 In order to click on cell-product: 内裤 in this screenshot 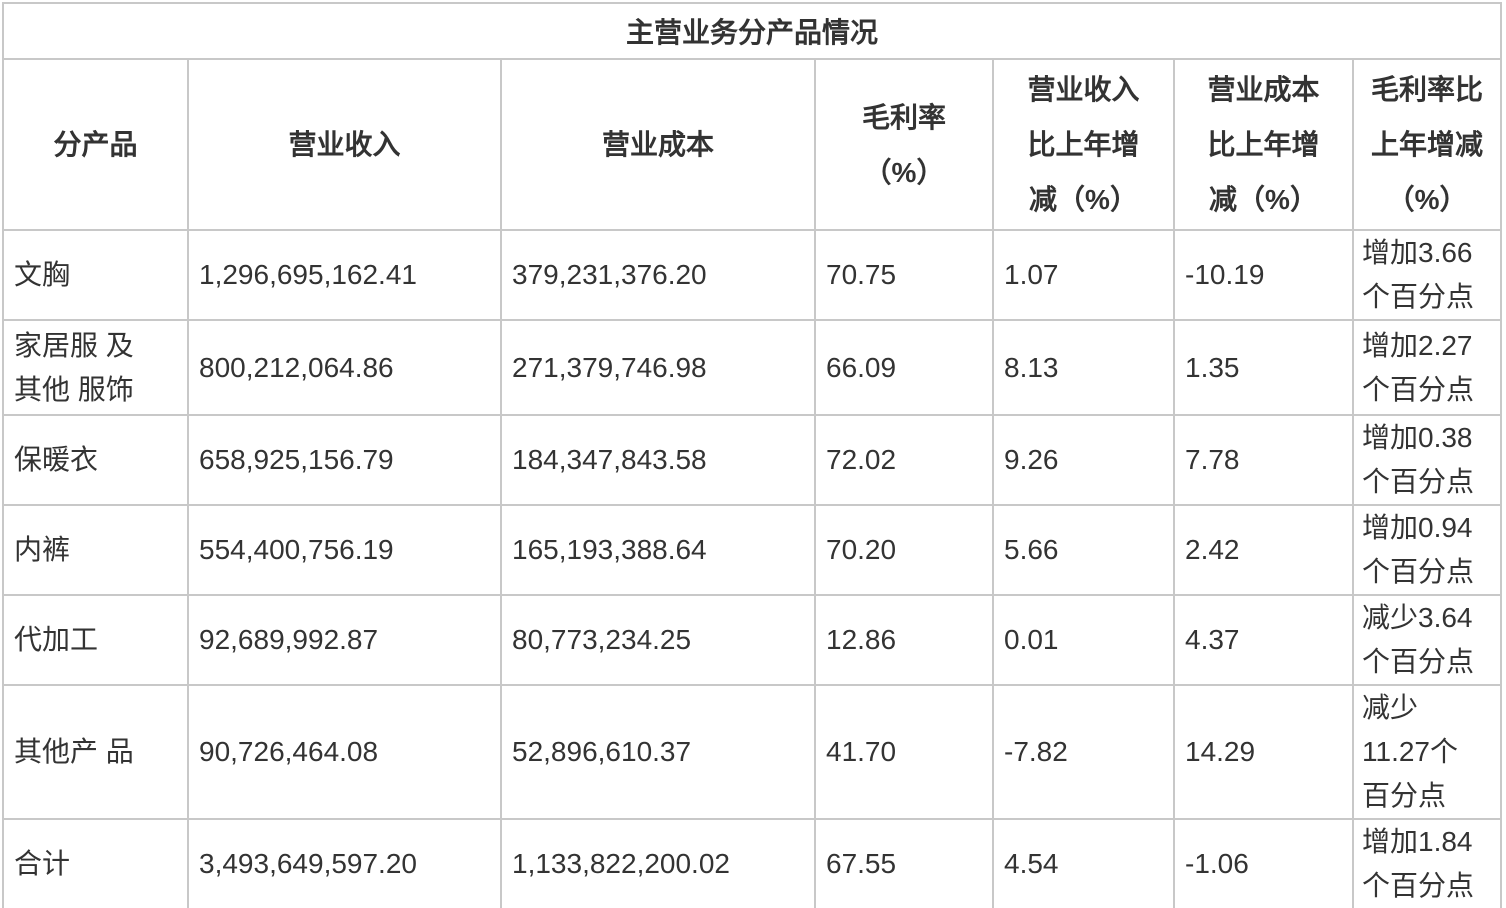, I will do `click(95, 550)`.